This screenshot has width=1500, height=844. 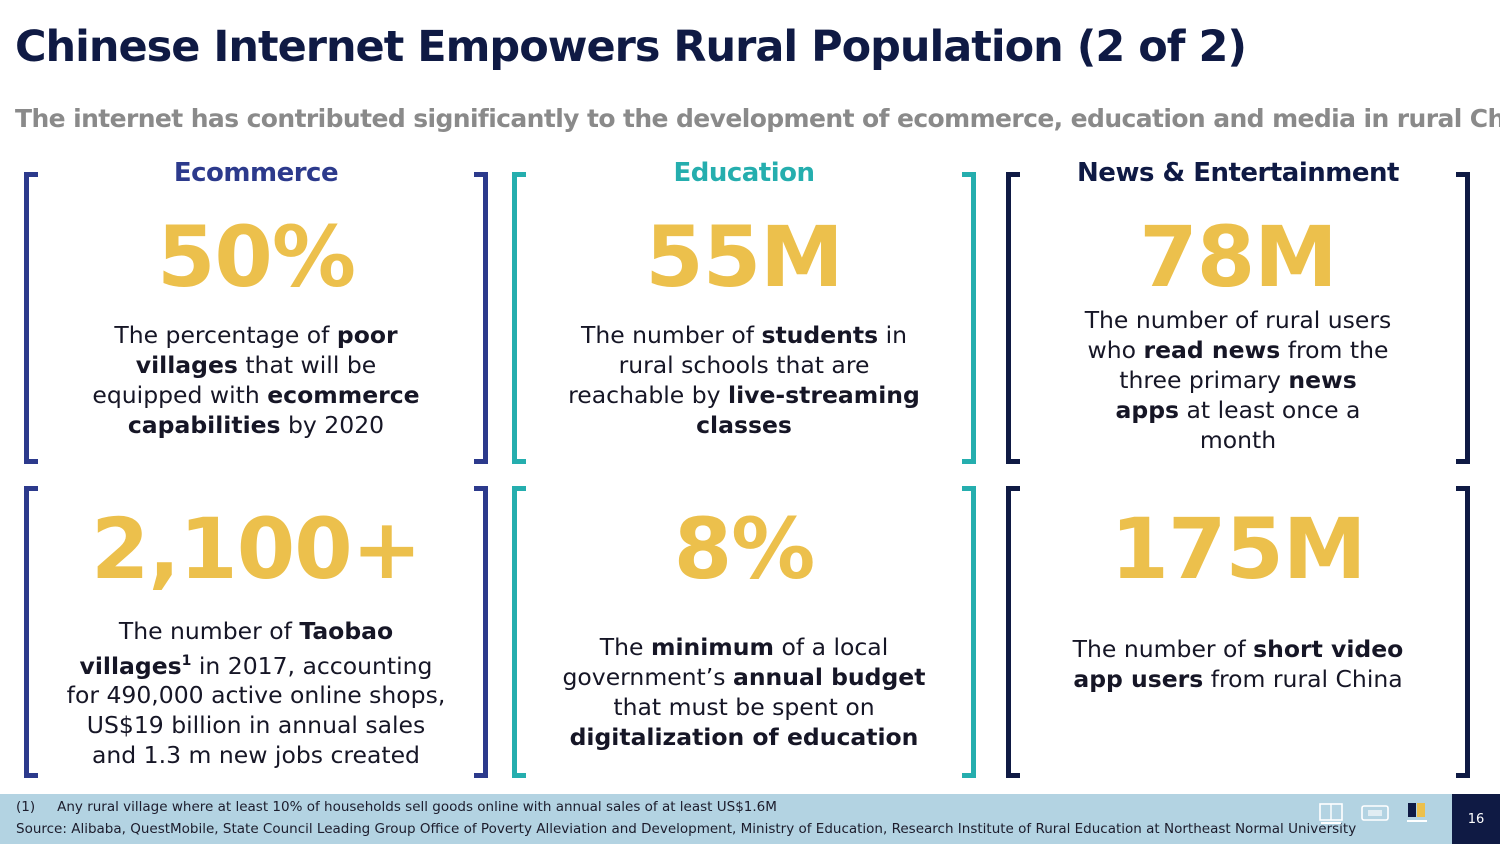 I want to click on stat-value: 8%, so click(x=744, y=549).